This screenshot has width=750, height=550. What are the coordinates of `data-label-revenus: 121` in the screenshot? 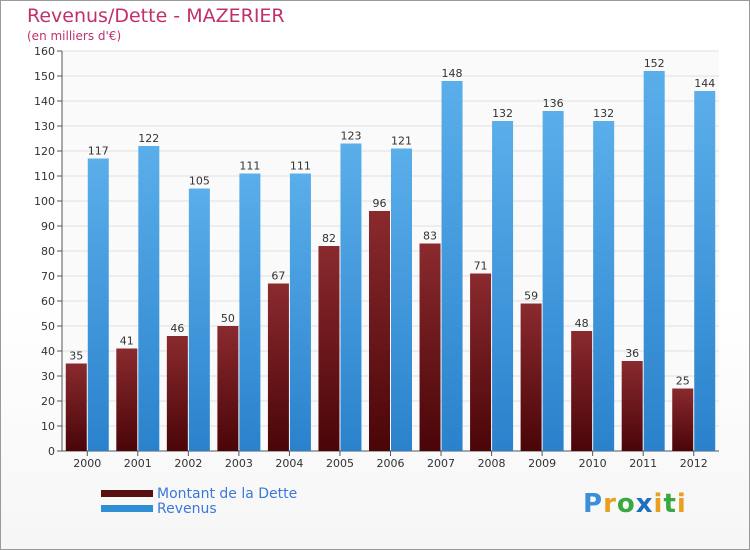 It's located at (401, 141).